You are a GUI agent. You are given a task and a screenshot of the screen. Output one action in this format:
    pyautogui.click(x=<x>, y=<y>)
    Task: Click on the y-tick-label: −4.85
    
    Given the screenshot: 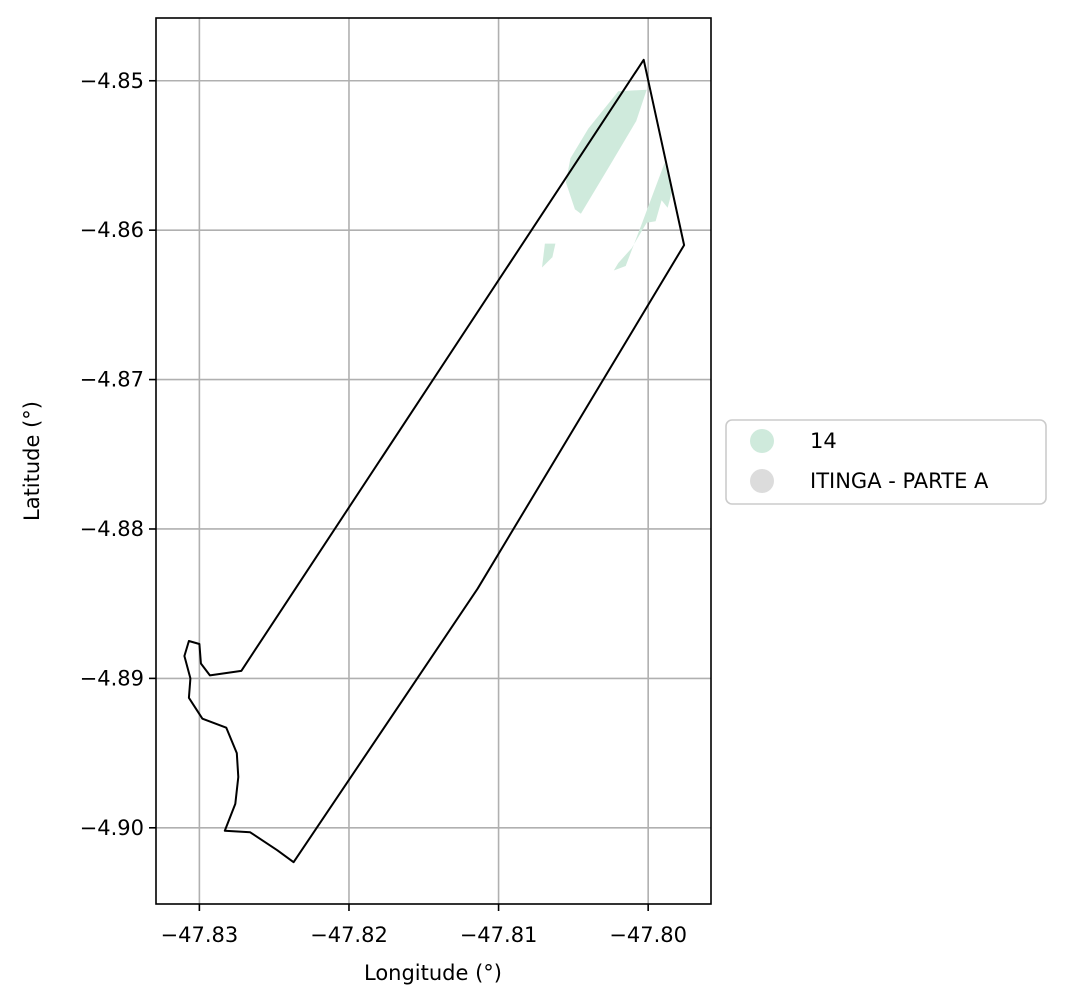 What is the action you would take?
    pyautogui.click(x=112, y=81)
    